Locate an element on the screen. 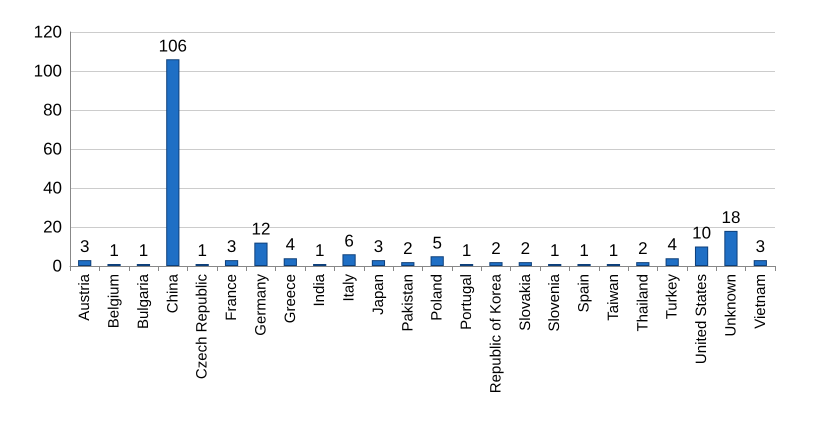 The height and width of the screenshot is (448, 813). x-tick-label: Republic of Korea is located at coordinates (495, 333).